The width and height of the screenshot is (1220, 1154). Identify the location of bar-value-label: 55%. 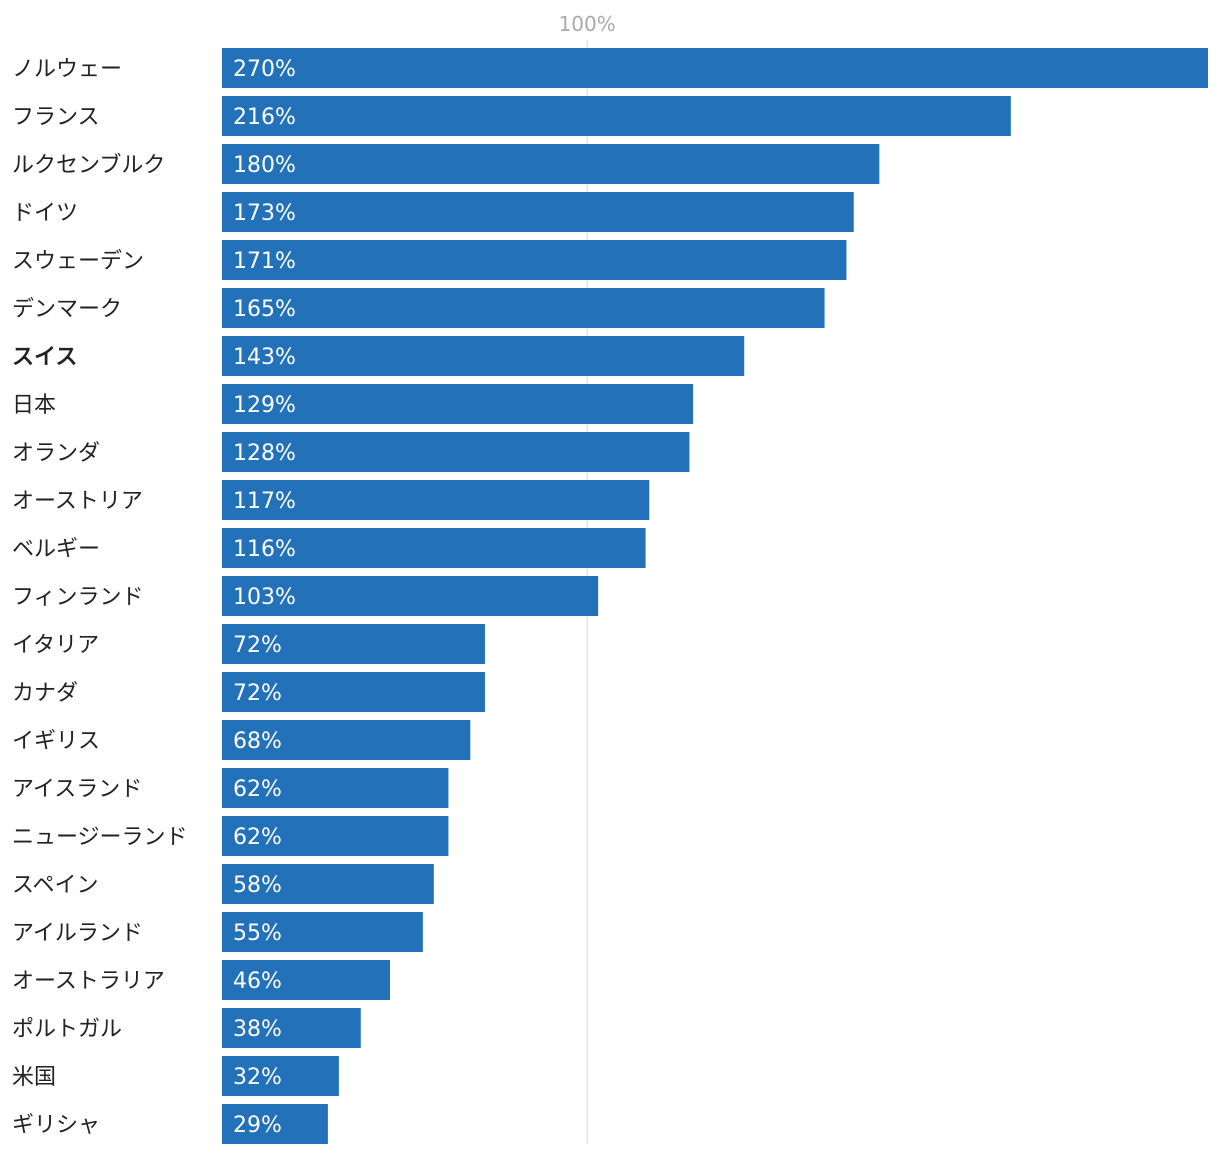
(257, 933).